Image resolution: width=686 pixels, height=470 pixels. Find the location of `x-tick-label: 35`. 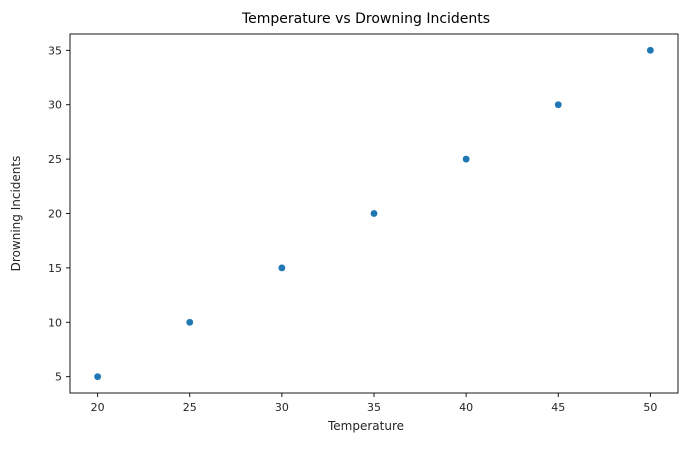

x-tick-label: 35 is located at coordinates (374, 407).